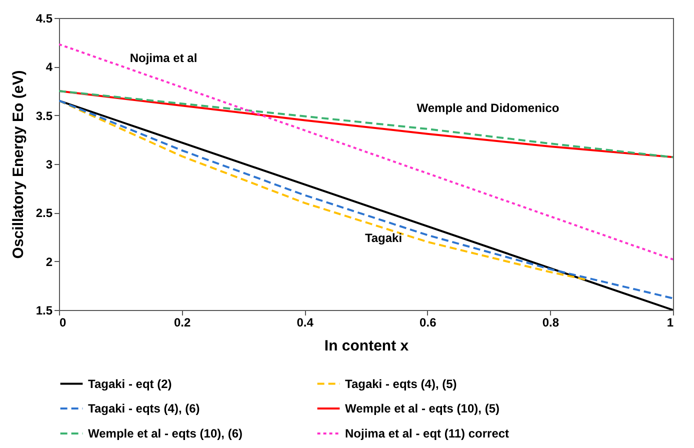 The height and width of the screenshot is (448, 694). Describe the element at coordinates (18, 164) in the screenshot. I see `y-axis-title: Oscillatory Energy Eo (eV)` at that location.